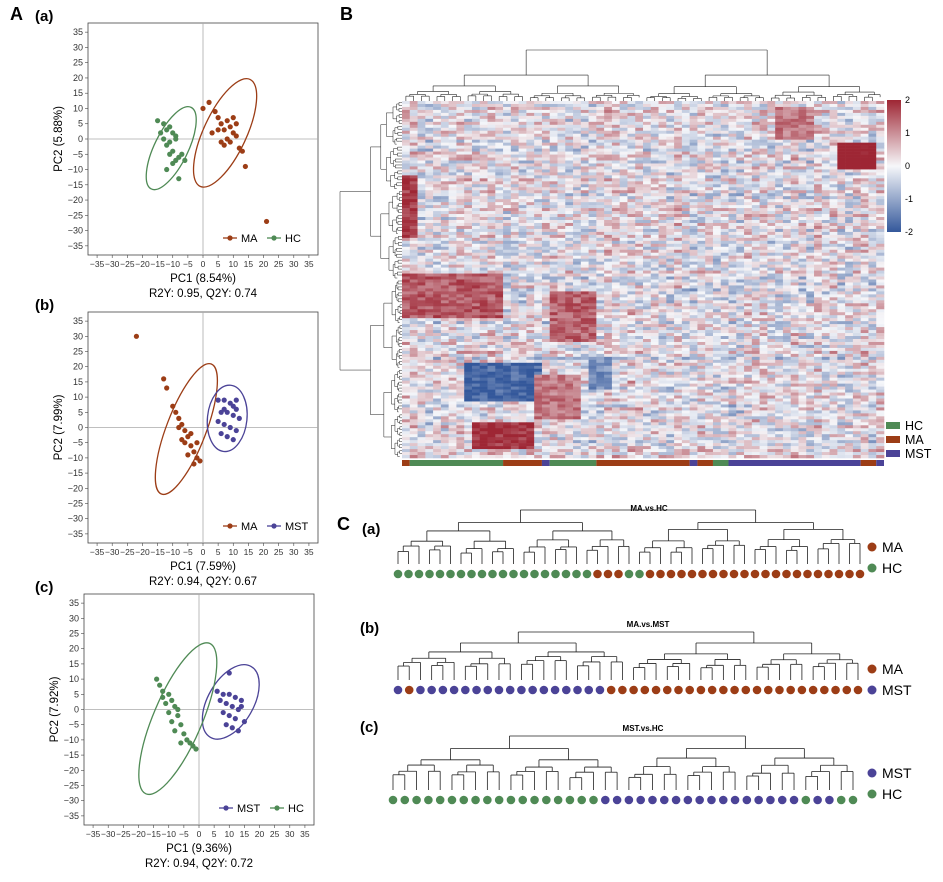 Image resolution: width=943 pixels, height=882 pixels. What do you see at coordinates (212, 133) in the screenshot?
I see `data-point-ma` at bounding box center [212, 133].